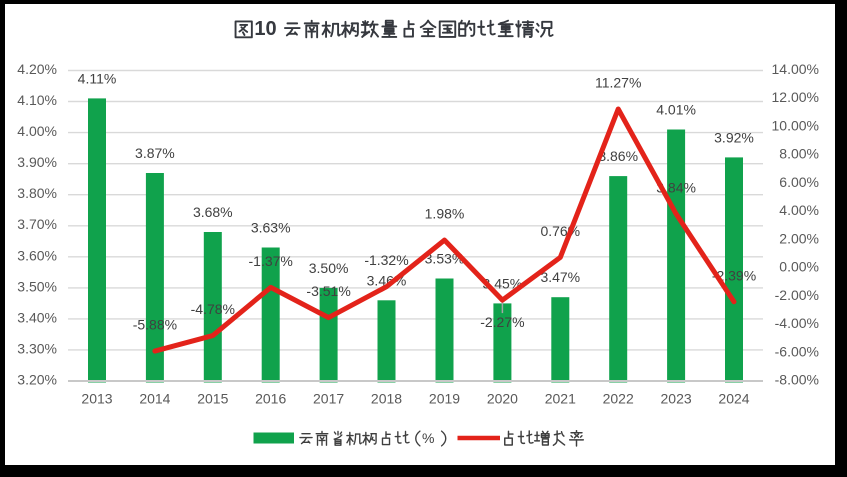 The height and width of the screenshot is (477, 847). I want to click on svg-text: 3.53%, so click(445, 259).